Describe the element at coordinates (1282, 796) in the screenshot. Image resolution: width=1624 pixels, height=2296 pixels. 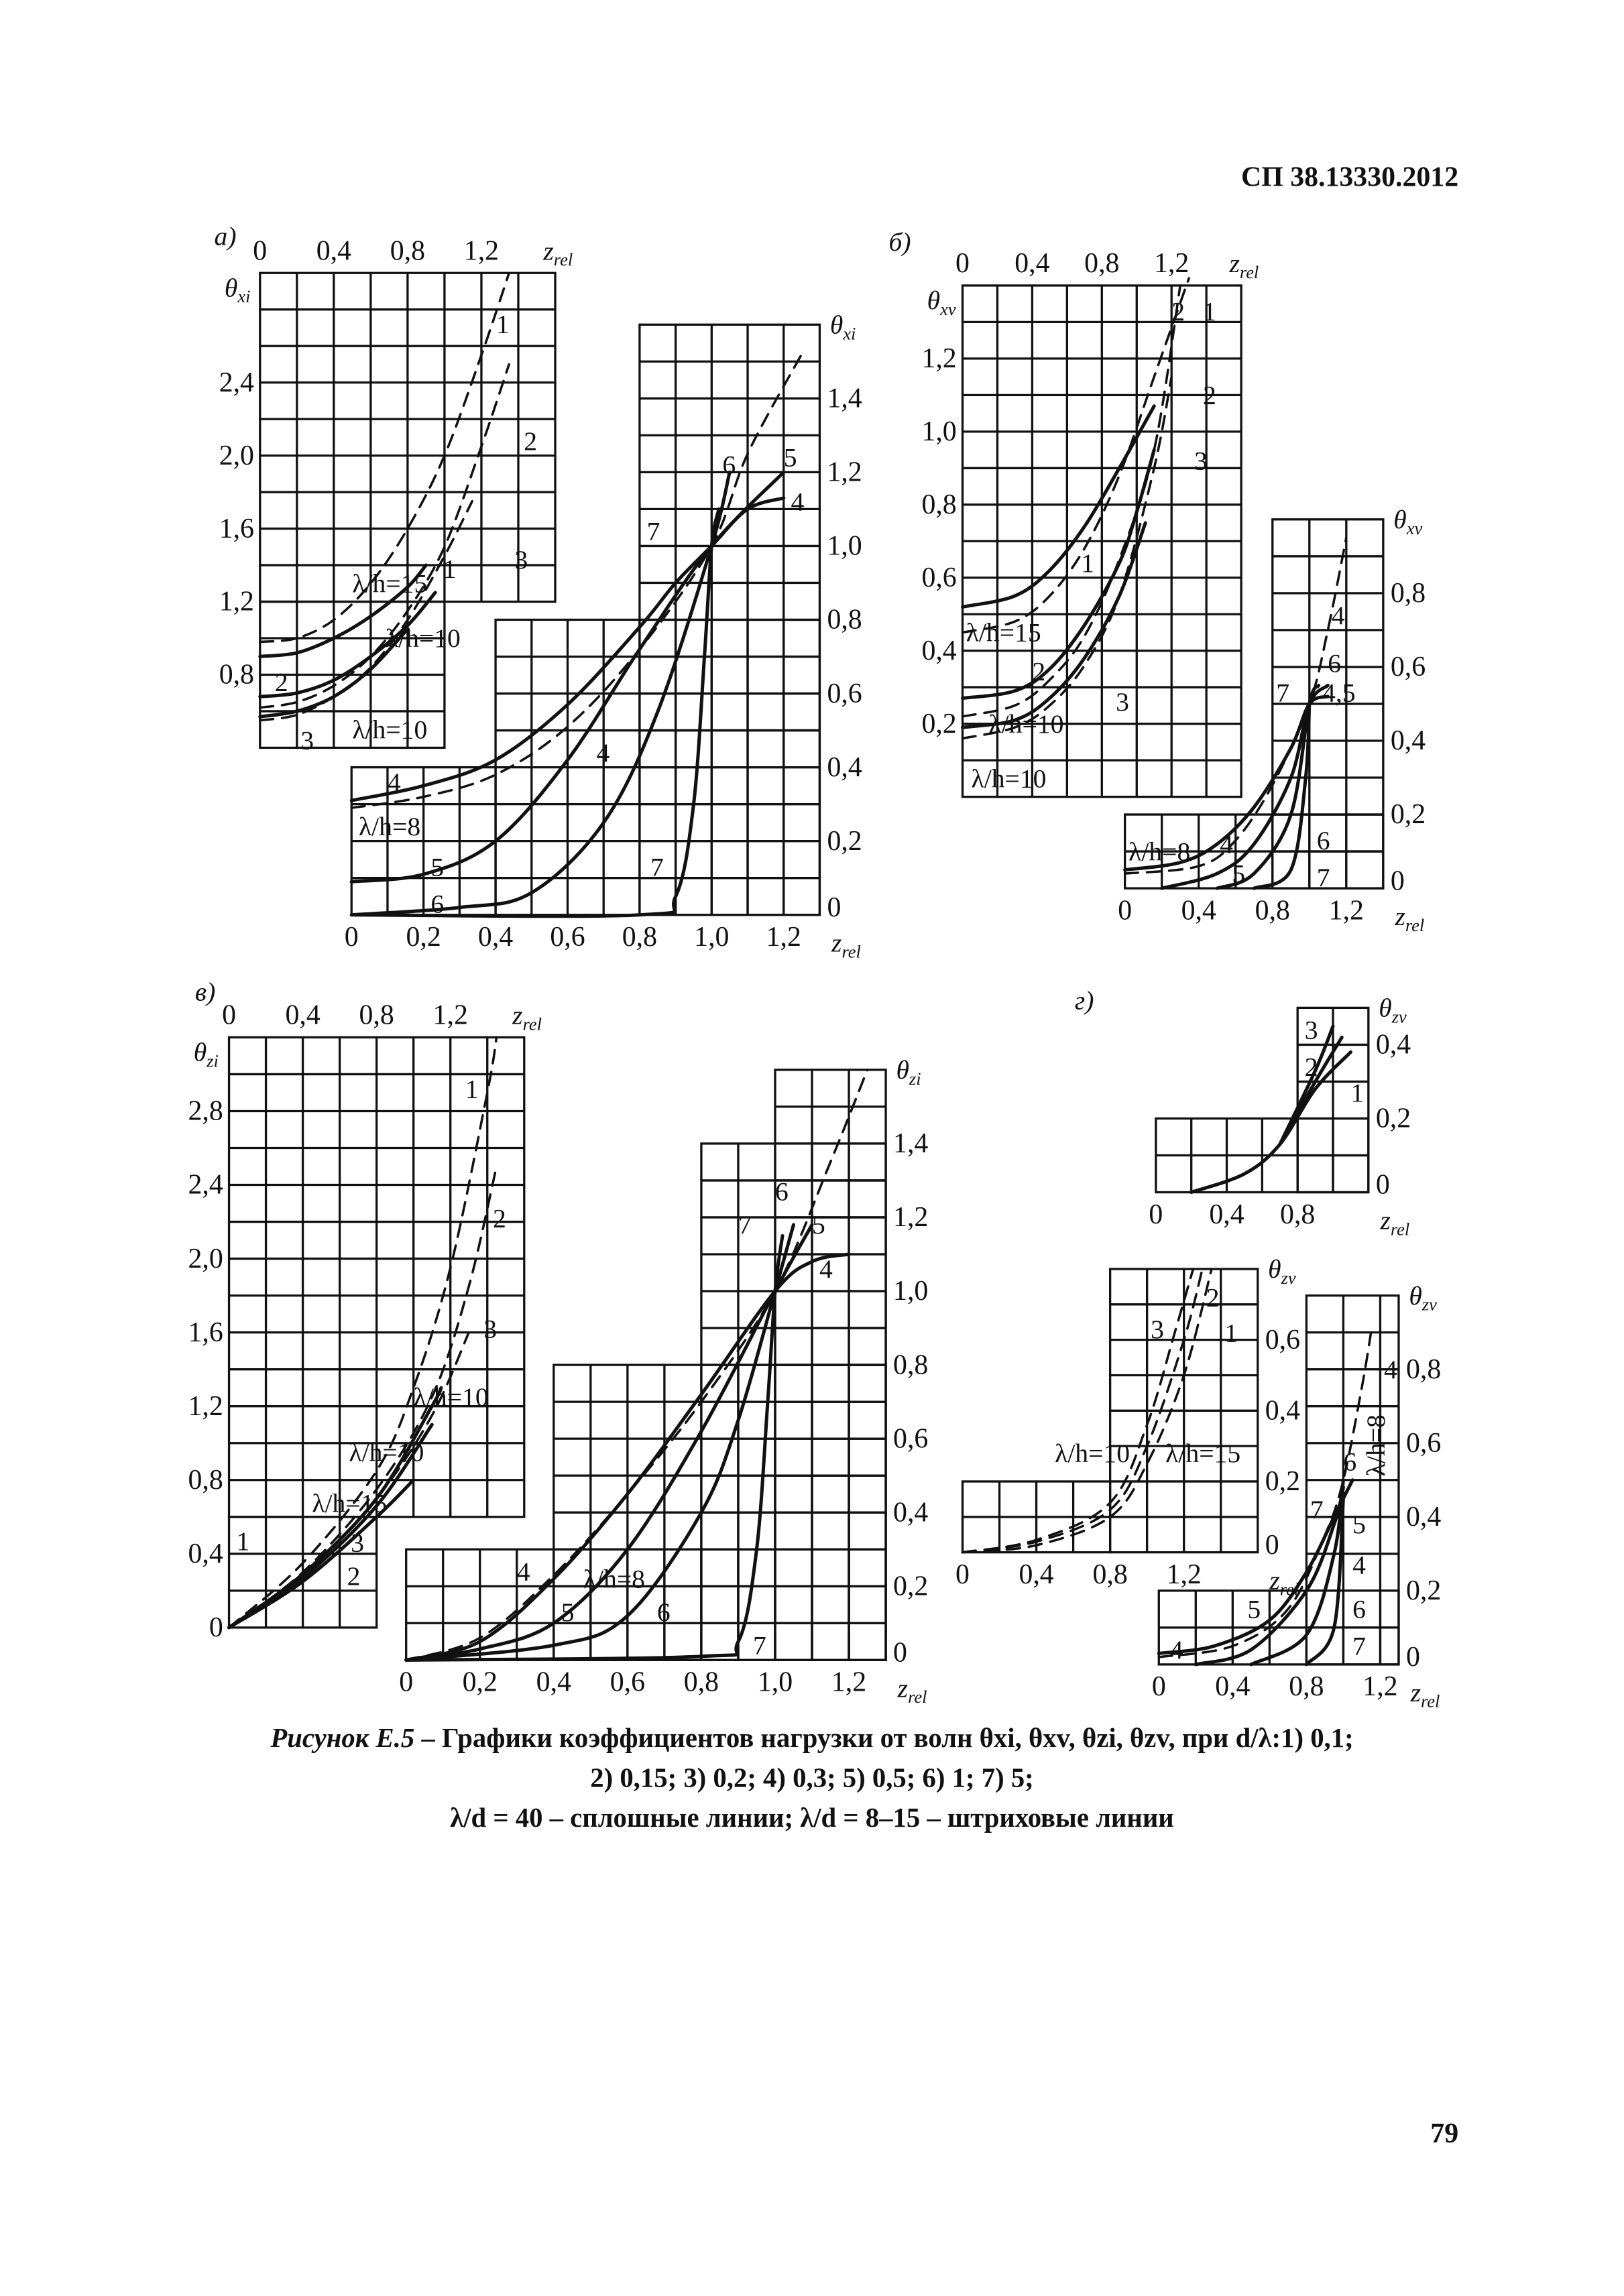
I see `curve-7-solid` at that location.